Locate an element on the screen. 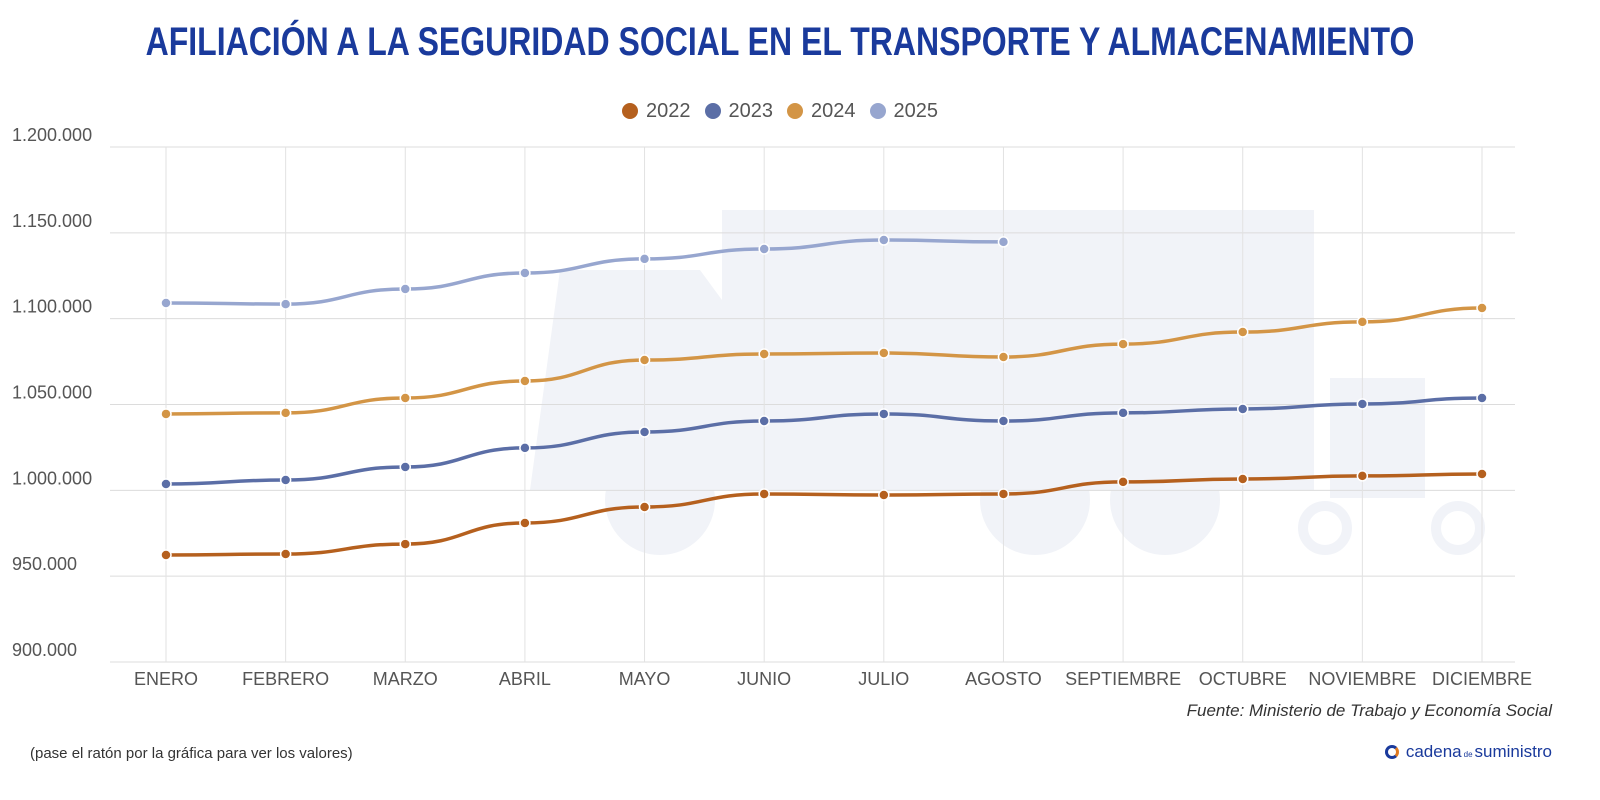 This screenshot has width=1600, height=800. y-tick-label: 1.000.000 is located at coordinates (52, 478).